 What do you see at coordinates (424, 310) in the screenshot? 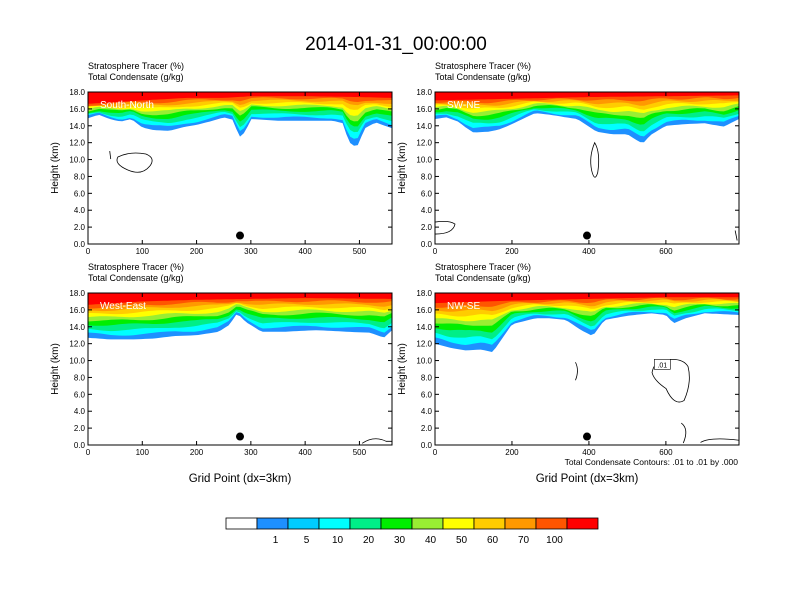
I see `y-tick-label: 16.0` at bounding box center [424, 310].